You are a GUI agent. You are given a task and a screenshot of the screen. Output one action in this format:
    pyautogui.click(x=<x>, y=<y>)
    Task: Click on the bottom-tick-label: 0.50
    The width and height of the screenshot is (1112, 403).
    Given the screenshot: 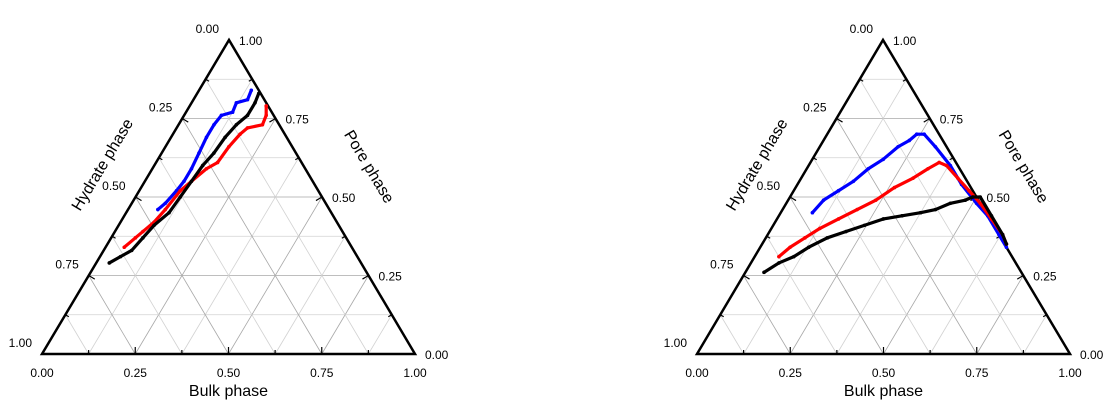 What is the action you would take?
    pyautogui.click(x=884, y=373)
    